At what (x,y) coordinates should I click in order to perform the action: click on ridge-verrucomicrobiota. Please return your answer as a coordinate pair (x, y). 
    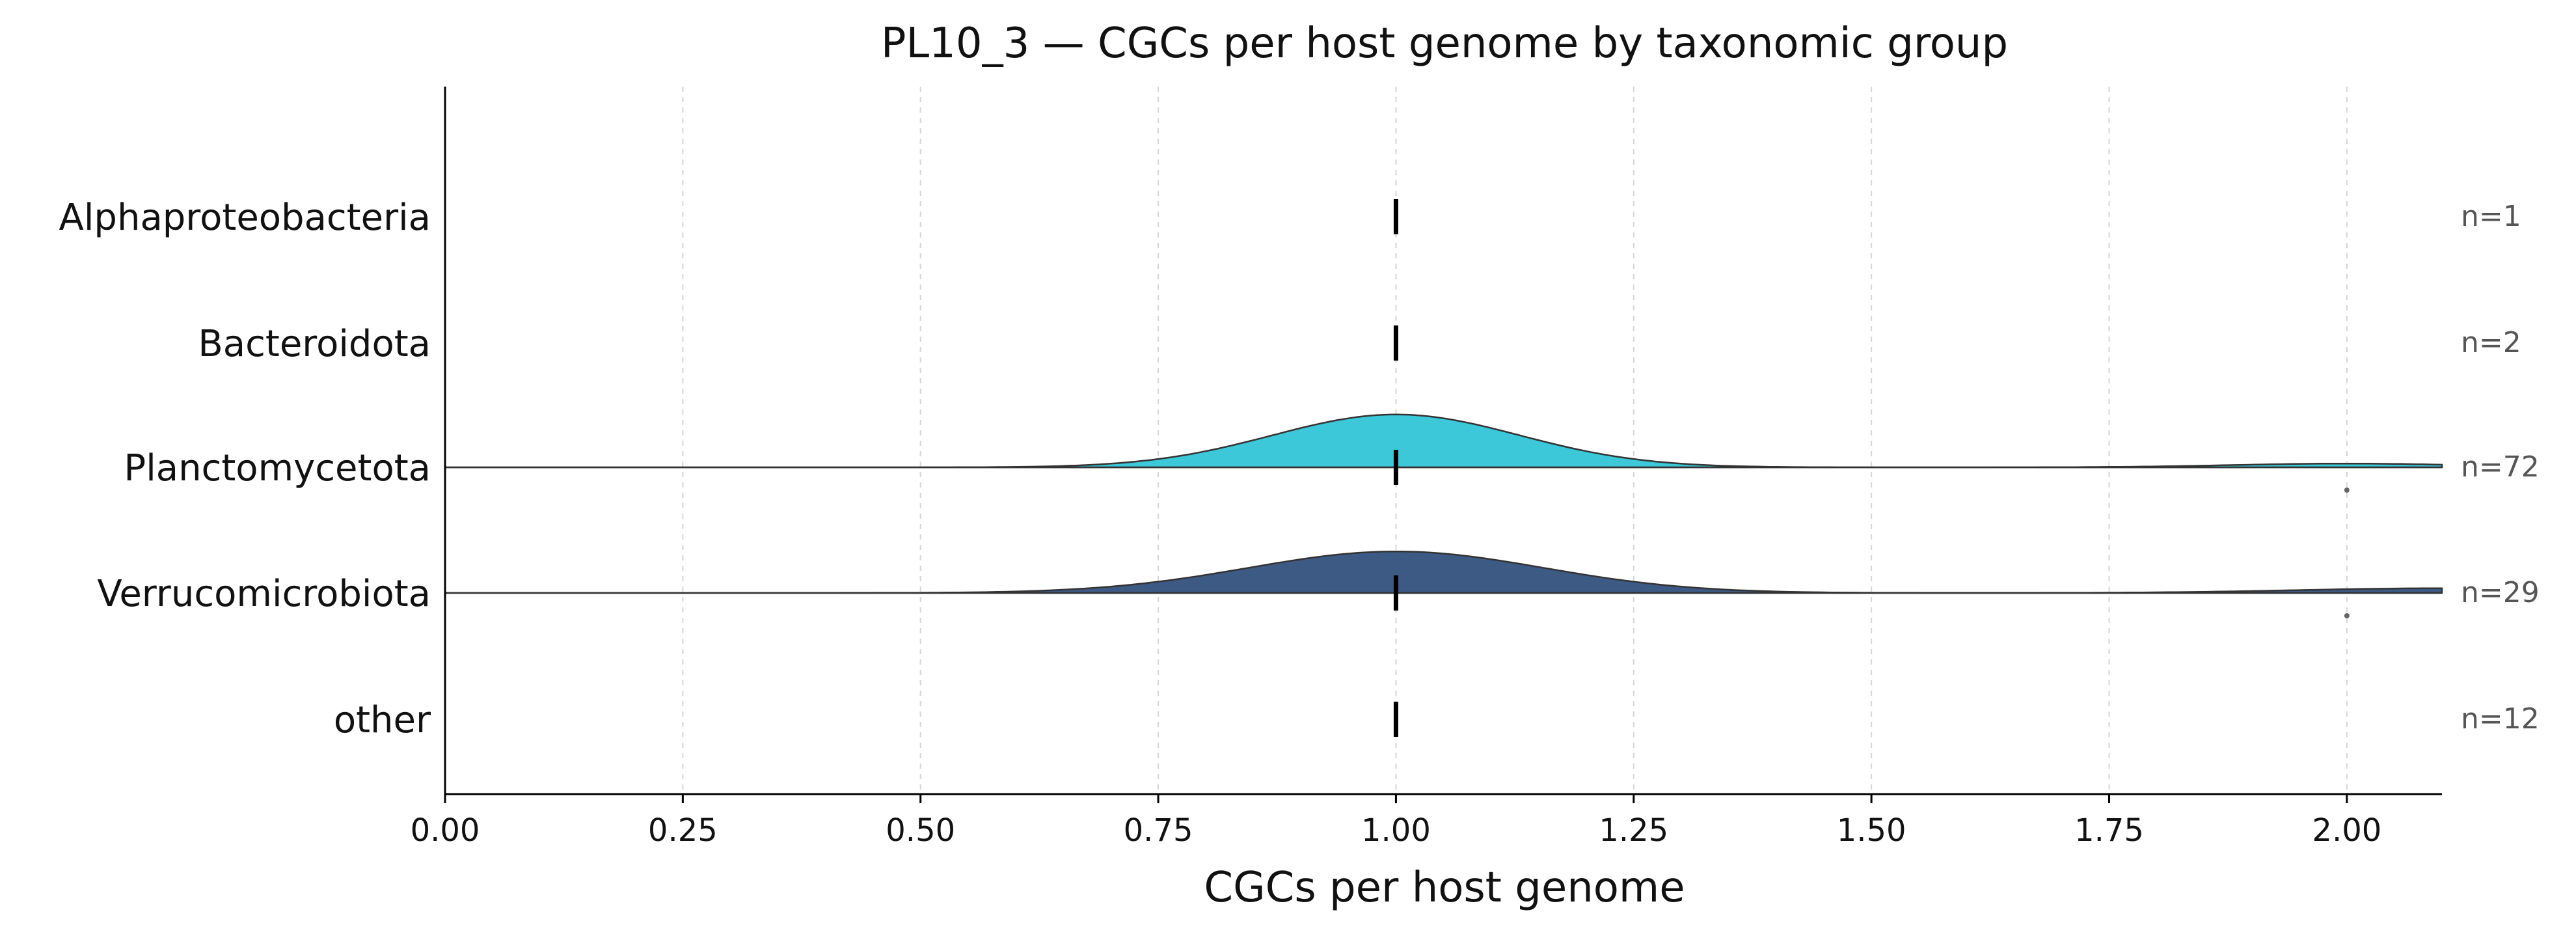
    Looking at the image, I should click on (1444, 572).